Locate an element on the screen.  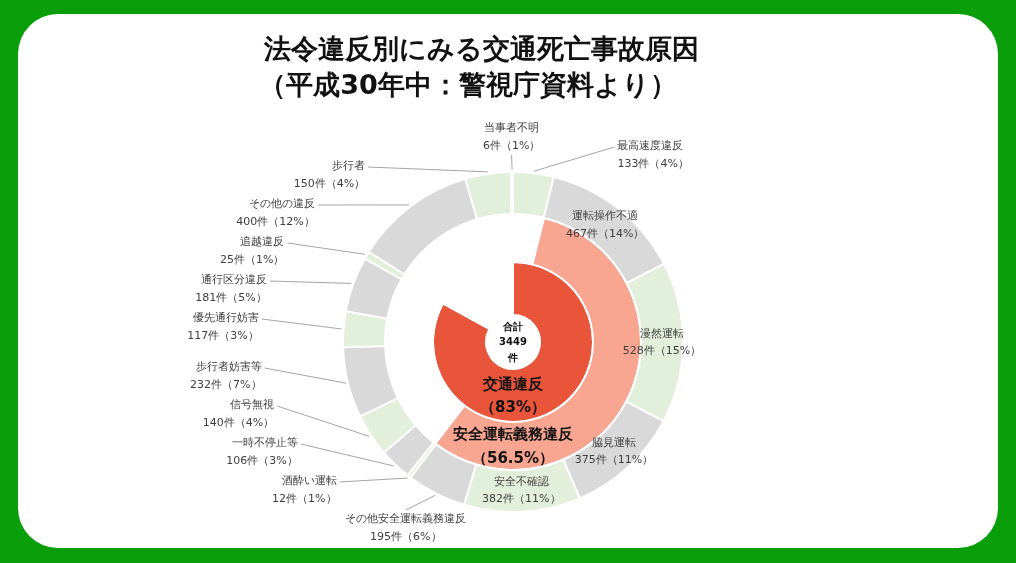
slice-label: 運転操作不適 is located at coordinates (605, 216).